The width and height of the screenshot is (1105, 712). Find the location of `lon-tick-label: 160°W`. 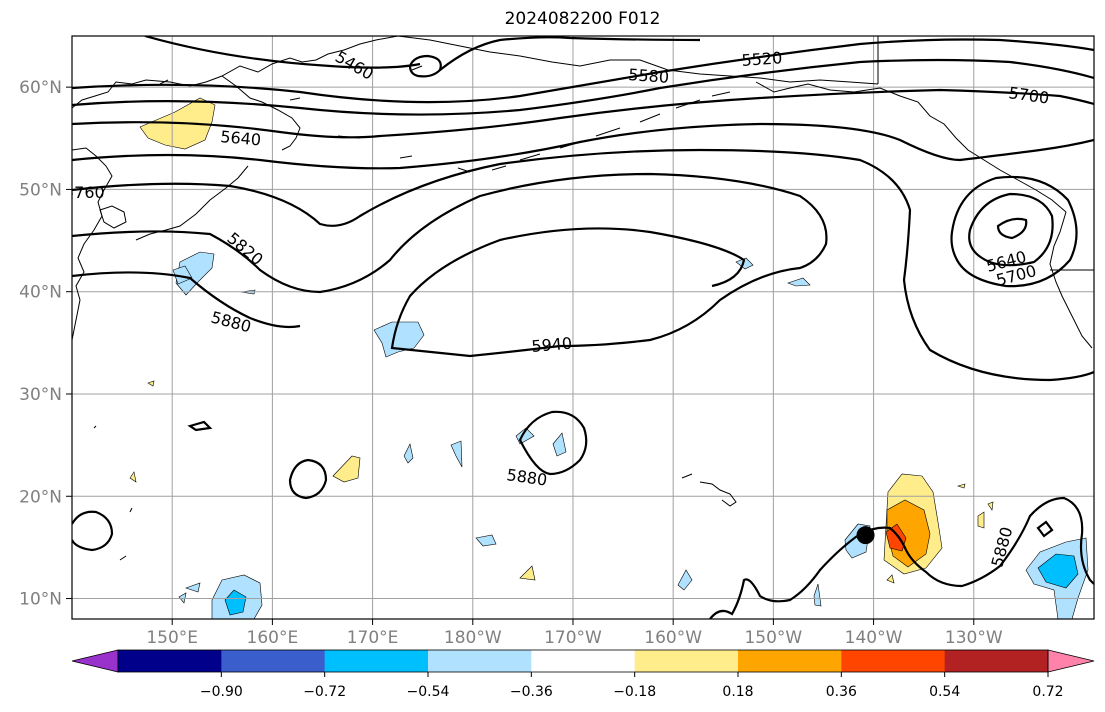

lon-tick-label: 160°W is located at coordinates (673, 638).